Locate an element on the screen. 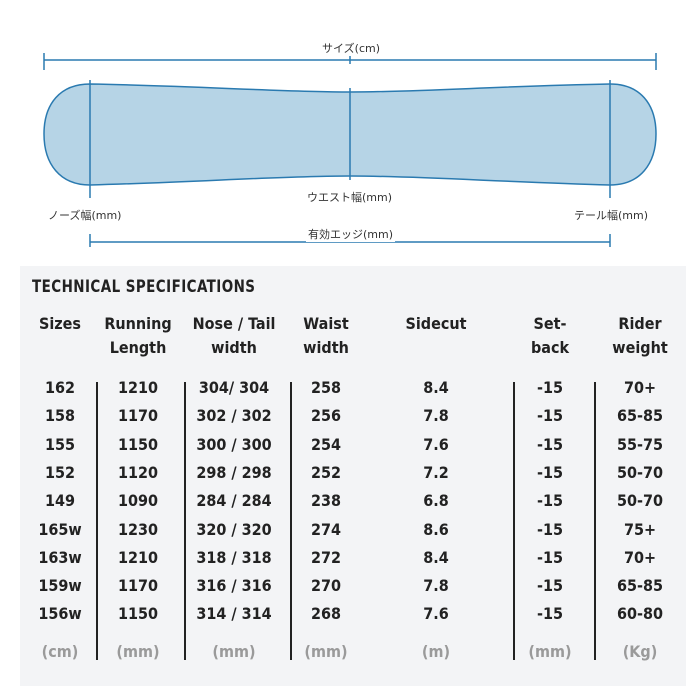 This screenshot has width=700, height=700. header-waist-width: Waist width is located at coordinates (326, 336).